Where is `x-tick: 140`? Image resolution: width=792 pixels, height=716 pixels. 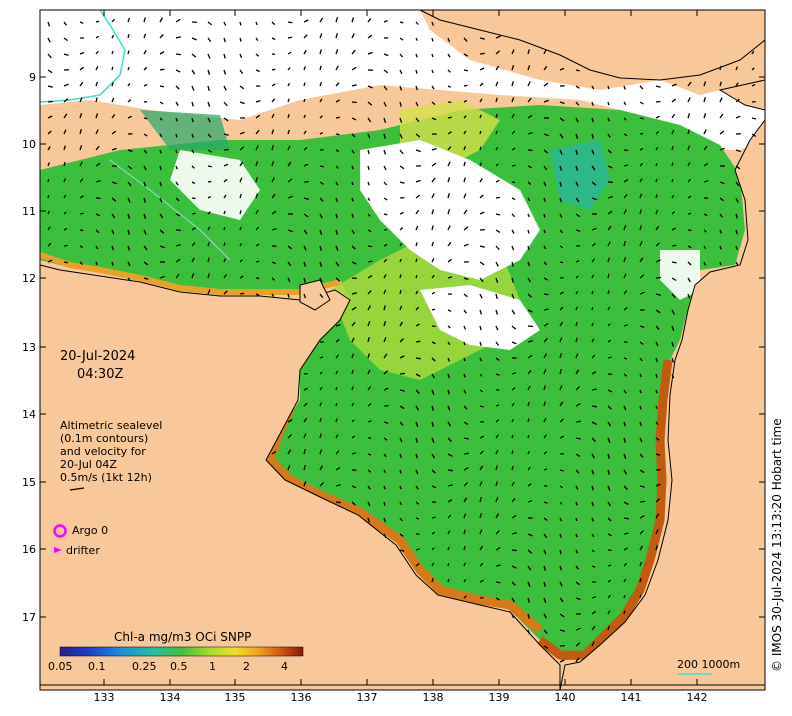 x-tick: 140 is located at coordinates (565, 697).